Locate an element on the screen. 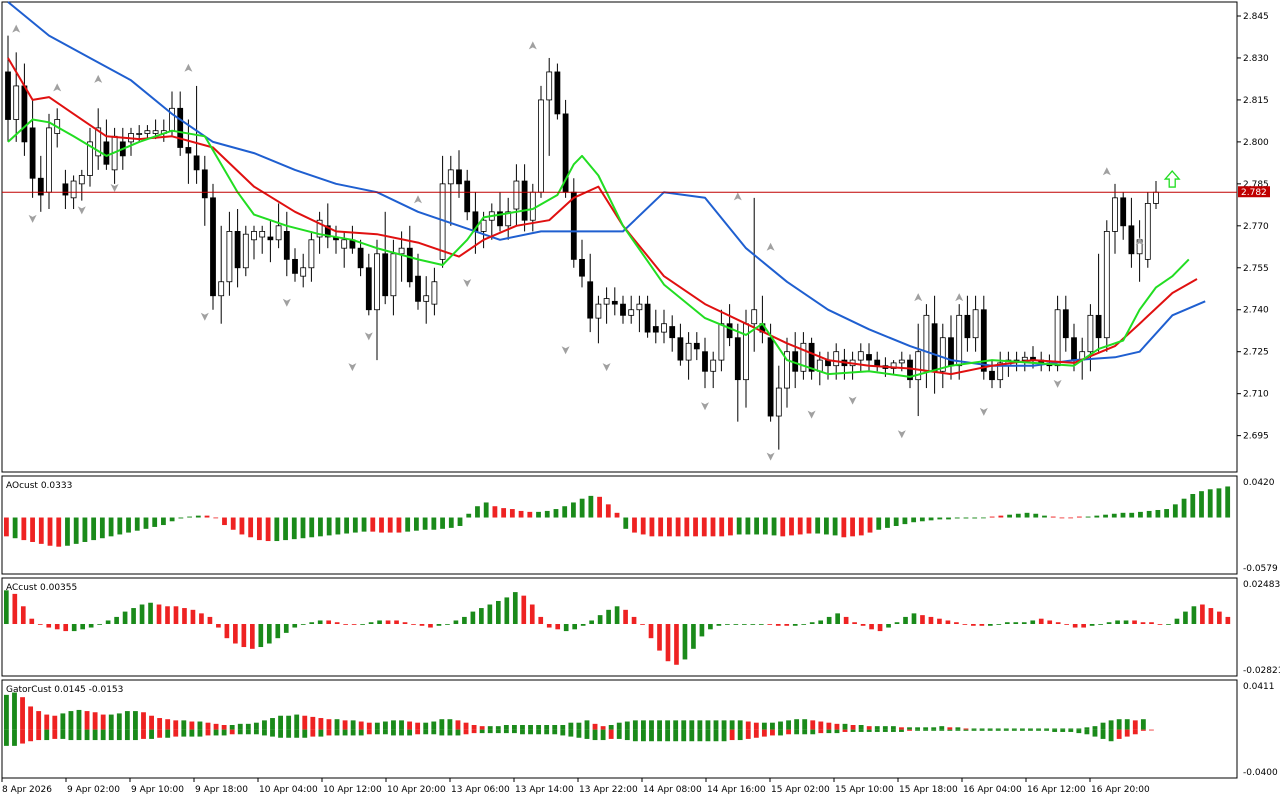 Image resolution: width=1280 pixels, height=800 pixels. ac-axis: 0.02483 -0.02821 is located at coordinates (1261, 628).